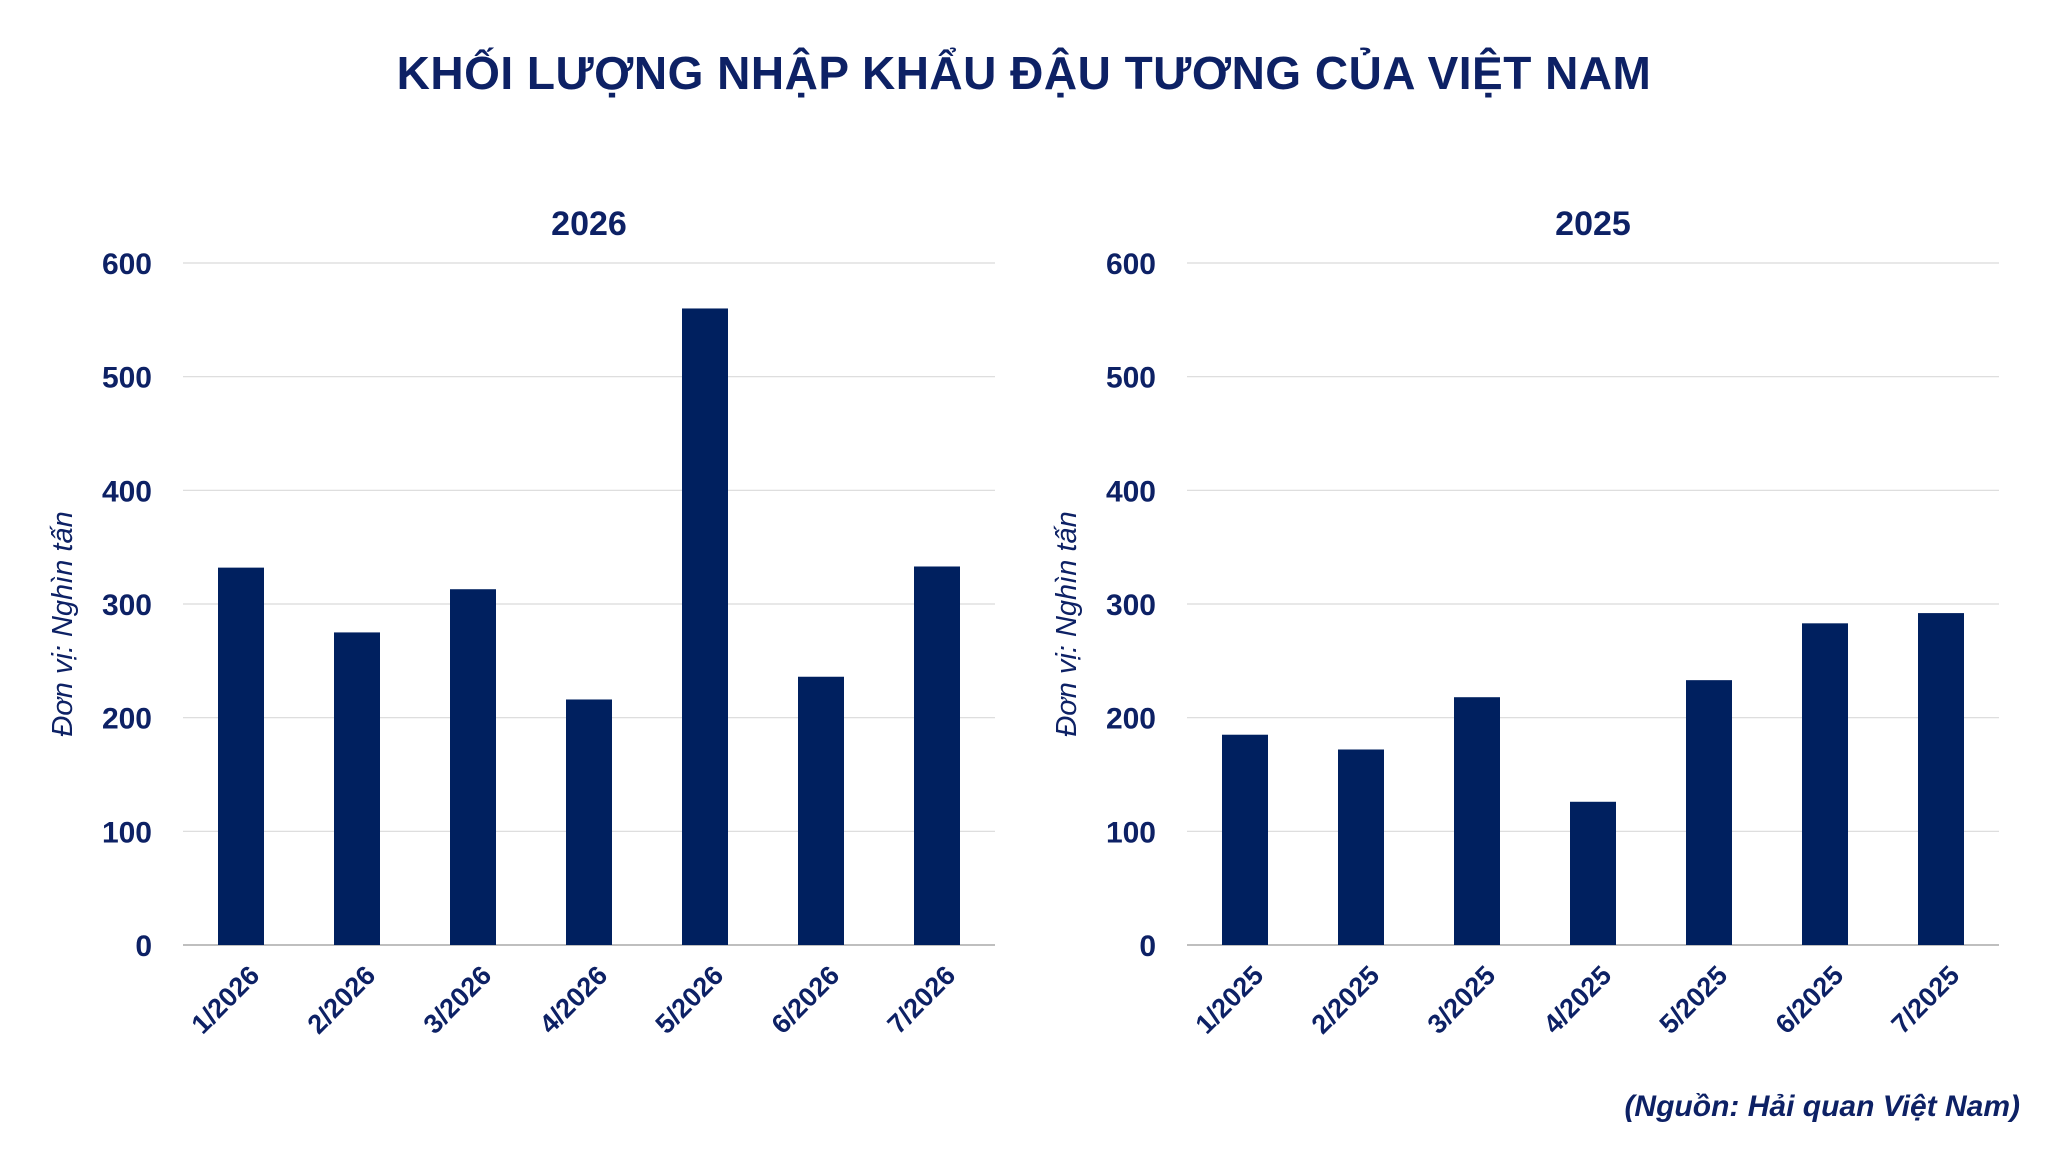 The width and height of the screenshot is (2048, 1153). Describe the element at coordinates (1245, 839) in the screenshot. I see `bar-1-2025` at that location.